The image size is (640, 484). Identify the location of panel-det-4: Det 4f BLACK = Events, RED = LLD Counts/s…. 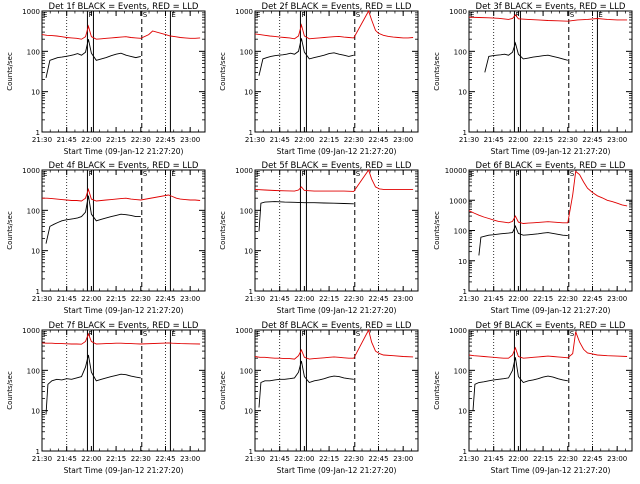
(106, 238).